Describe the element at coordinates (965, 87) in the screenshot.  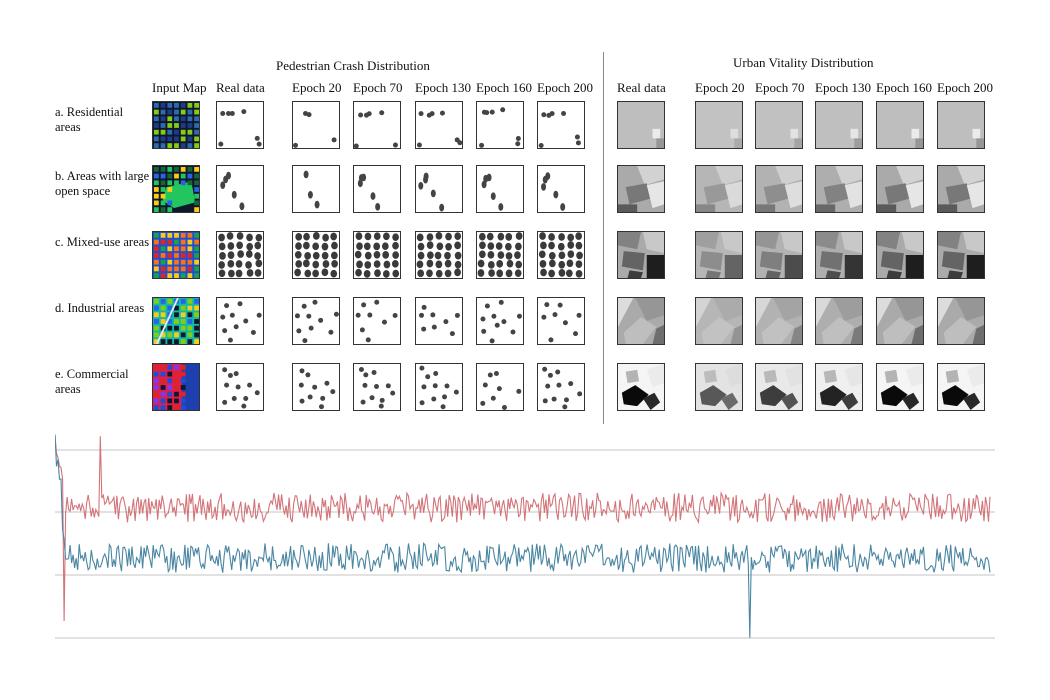
I see `vitality-column-label: Epoch 200` at that location.